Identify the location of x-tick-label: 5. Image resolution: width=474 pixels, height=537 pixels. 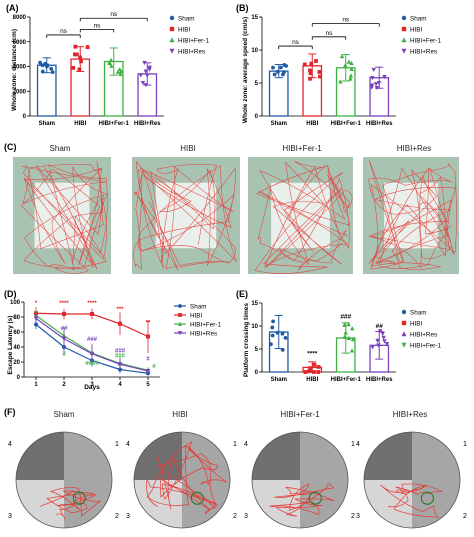
(148, 385).